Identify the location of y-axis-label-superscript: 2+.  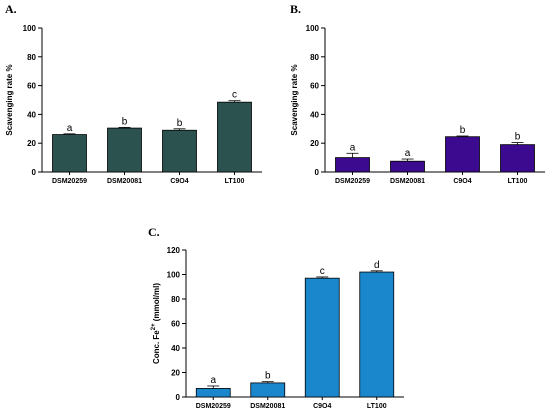
(154, 326).